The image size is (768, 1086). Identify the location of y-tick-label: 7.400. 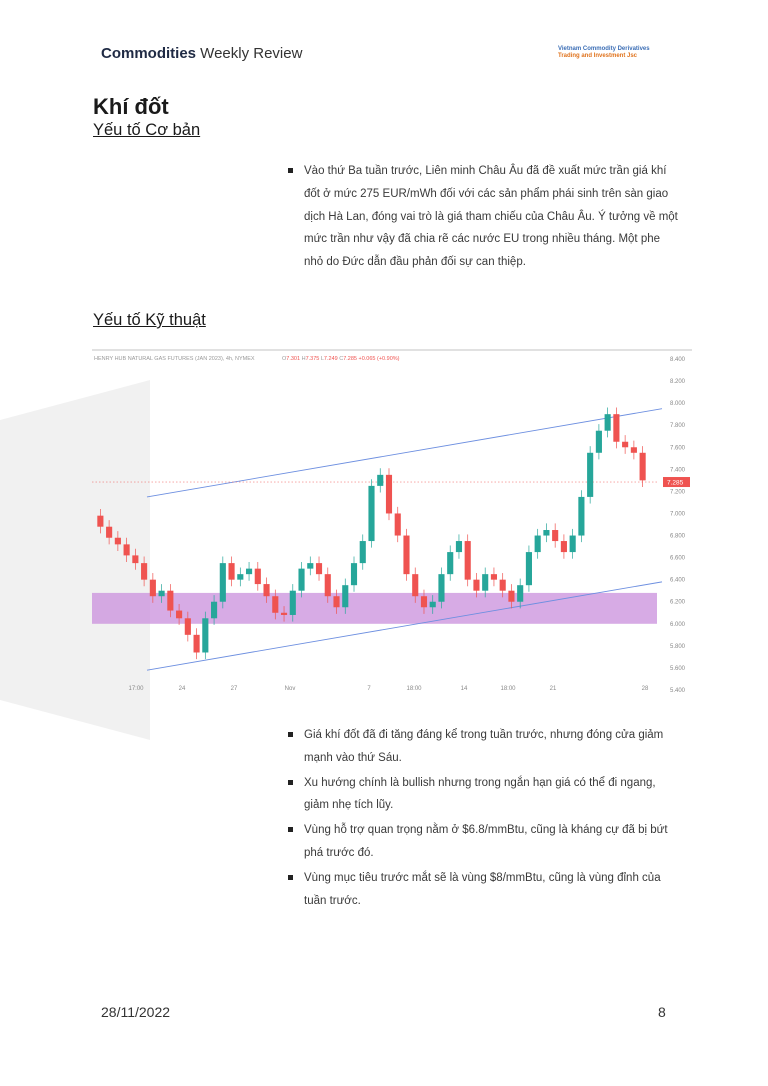
(678, 470).